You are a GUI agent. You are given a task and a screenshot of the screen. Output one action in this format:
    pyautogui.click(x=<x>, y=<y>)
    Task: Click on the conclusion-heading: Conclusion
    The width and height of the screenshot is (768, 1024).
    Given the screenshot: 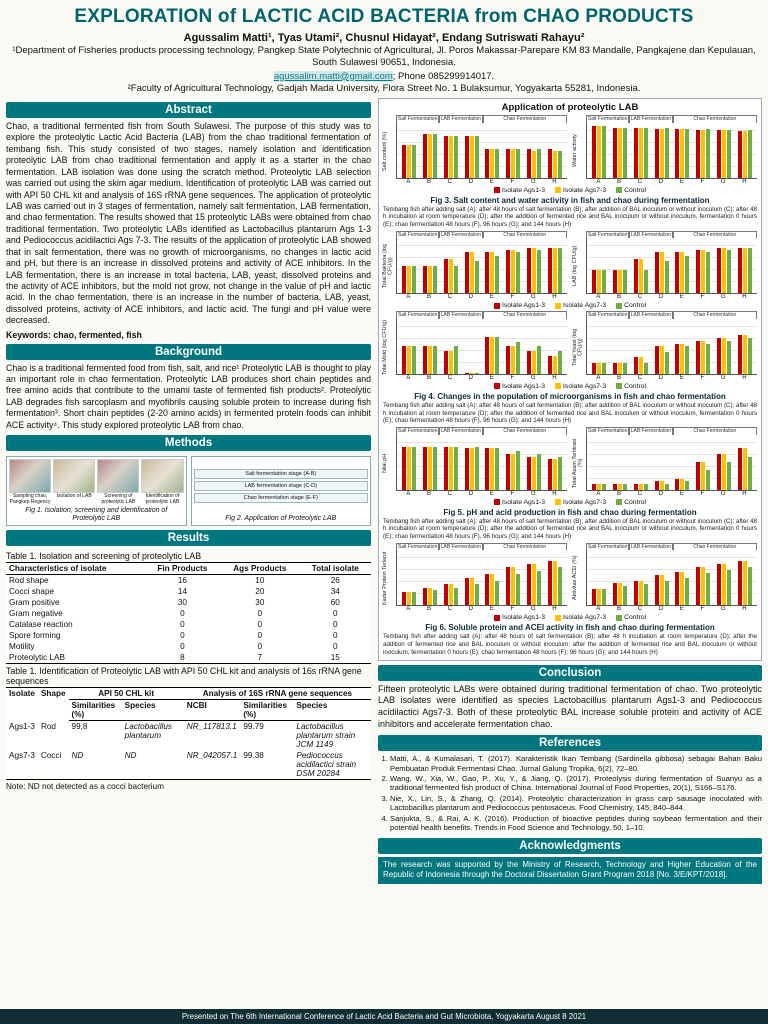 What is the action you would take?
    pyautogui.click(x=570, y=672)
    